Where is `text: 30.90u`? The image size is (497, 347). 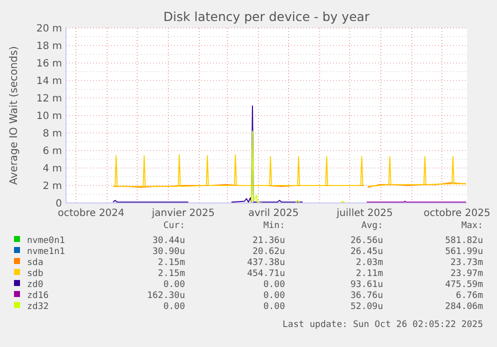
text: 30.90u is located at coordinates (168, 252).